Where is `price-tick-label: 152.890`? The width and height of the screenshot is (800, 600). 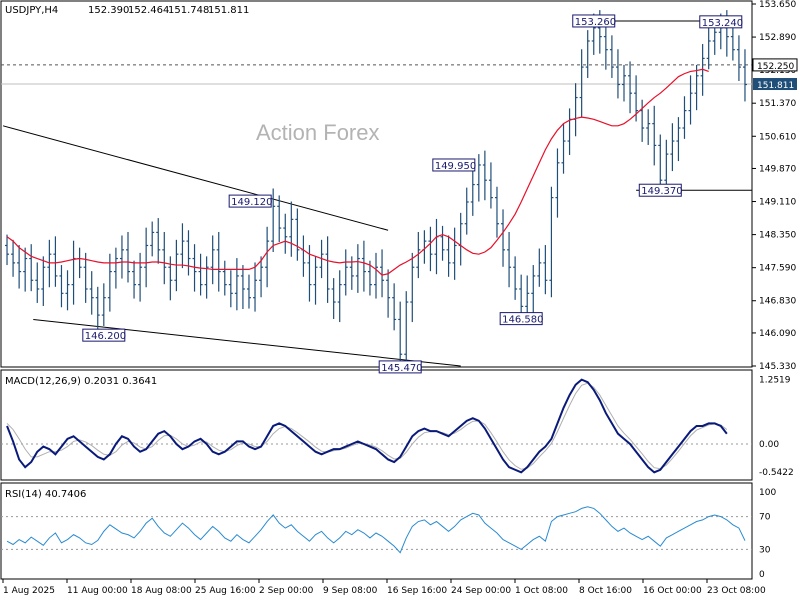
price-tick-label: 152.890 is located at coordinates (777, 38).